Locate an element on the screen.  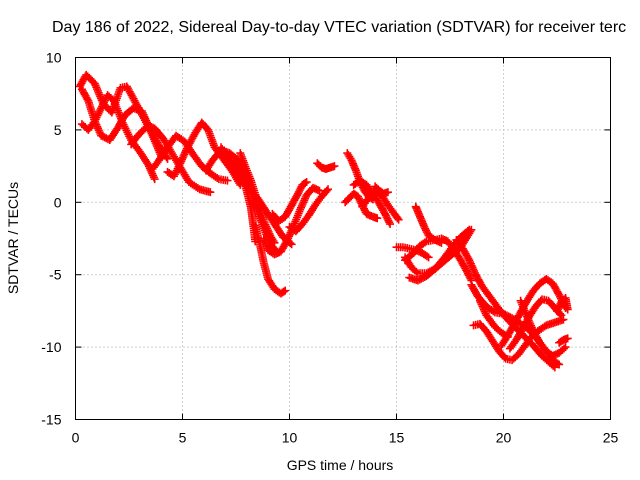
y-tick-label: 0 is located at coordinates (58, 202).